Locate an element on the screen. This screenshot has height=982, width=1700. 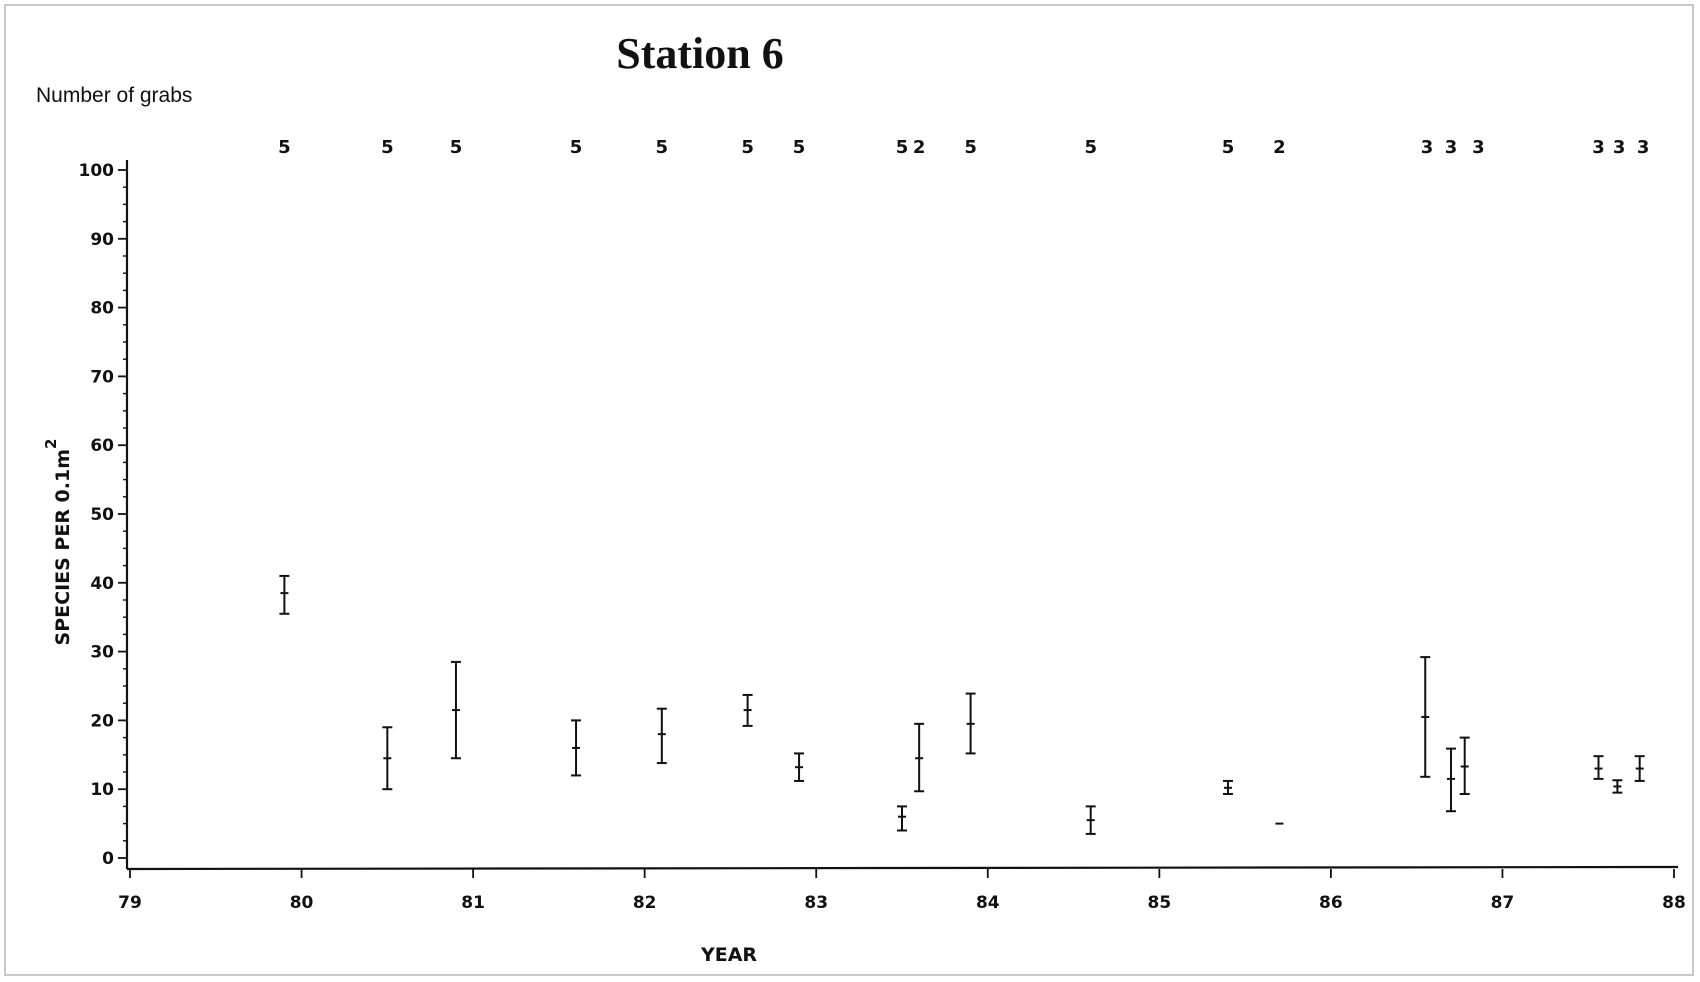
y-axis-title-superscript: 2 is located at coordinates (51, 444).